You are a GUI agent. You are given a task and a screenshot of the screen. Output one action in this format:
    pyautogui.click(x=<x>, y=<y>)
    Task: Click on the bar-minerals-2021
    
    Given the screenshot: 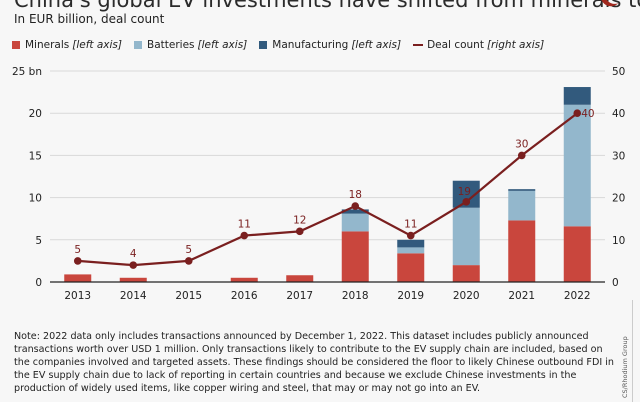 What is the action you would take?
    pyautogui.click(x=522, y=251)
    